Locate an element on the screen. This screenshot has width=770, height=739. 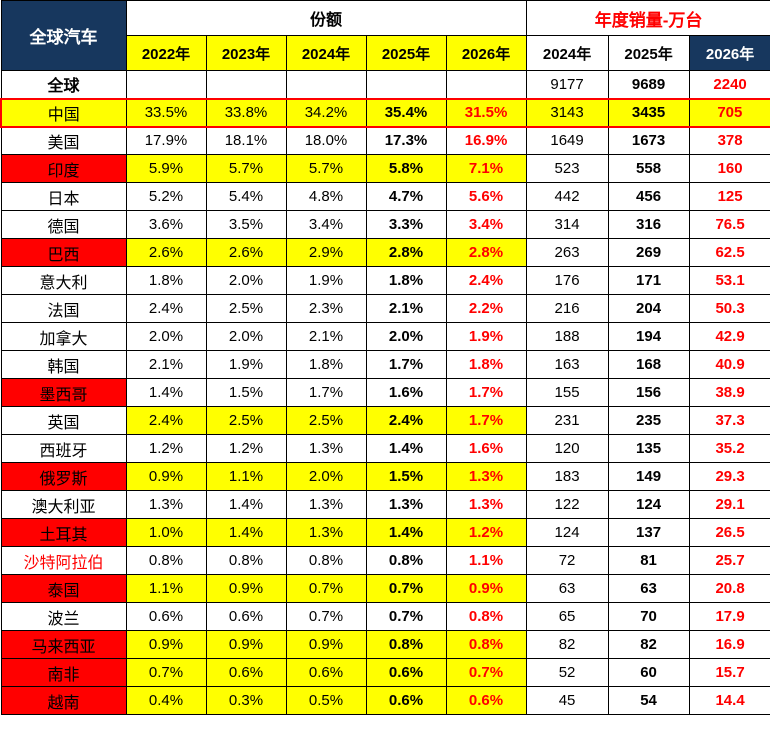
sales-cell: 29.1 is located at coordinates (729, 504).